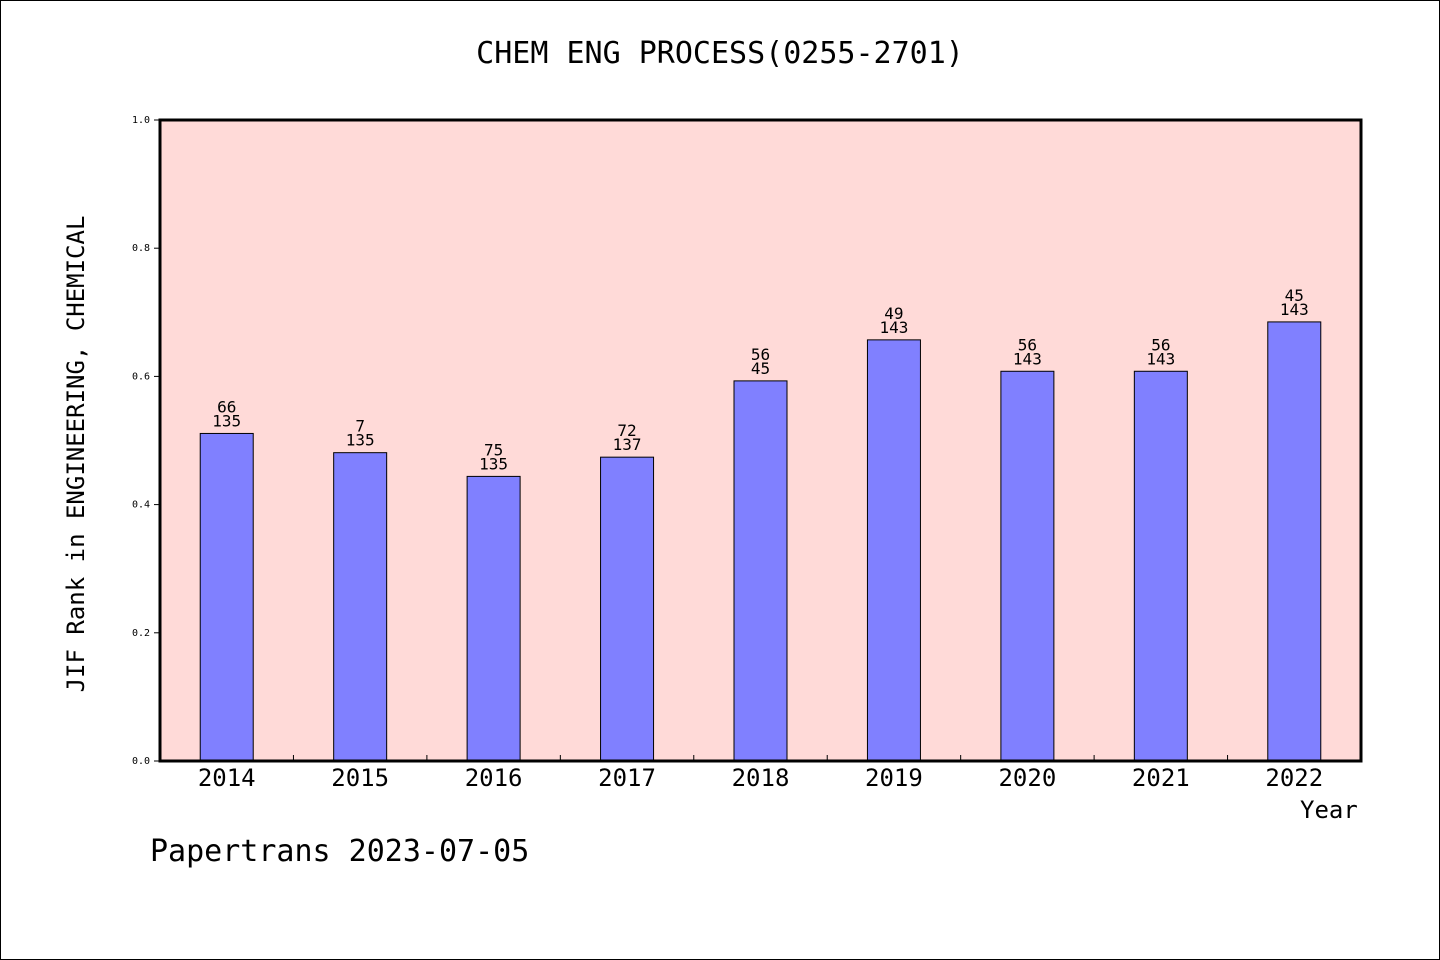 The height and width of the screenshot is (960, 1440). What do you see at coordinates (360, 426) in the screenshot?
I see `bar-label-rank: 7` at bounding box center [360, 426].